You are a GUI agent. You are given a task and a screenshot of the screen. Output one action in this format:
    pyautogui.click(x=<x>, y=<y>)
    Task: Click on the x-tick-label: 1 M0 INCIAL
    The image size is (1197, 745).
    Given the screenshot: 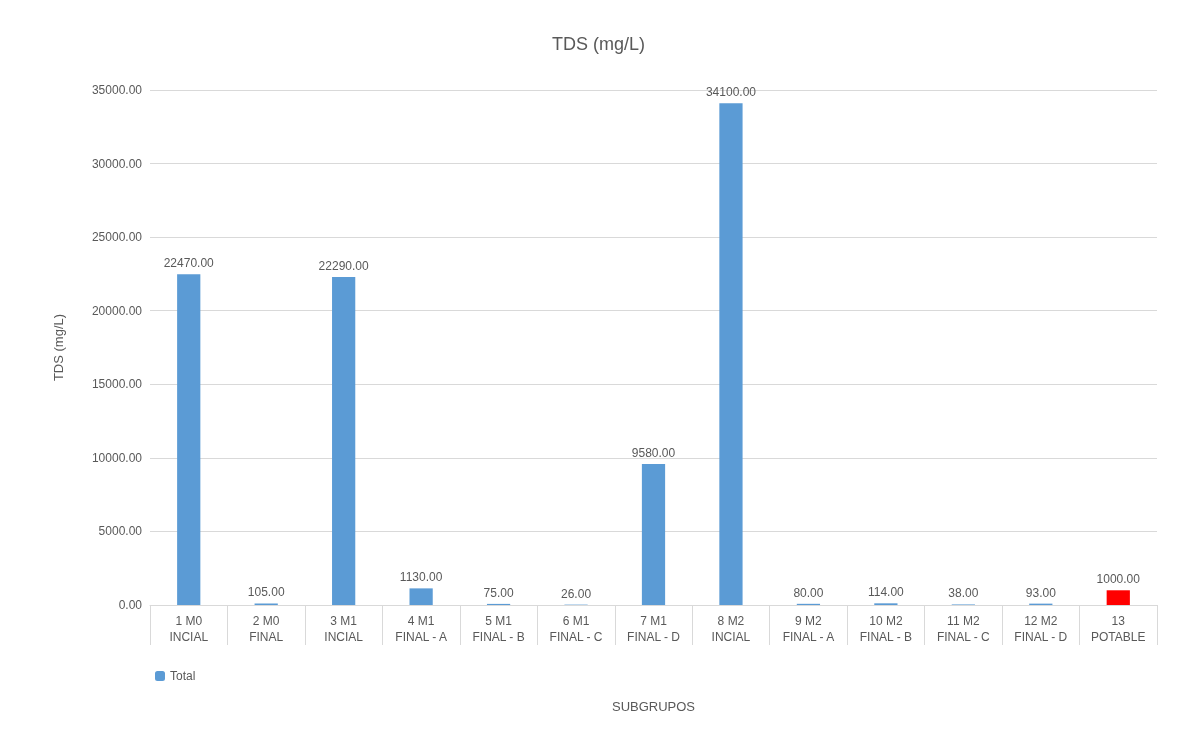 What is the action you would take?
    pyautogui.click(x=189, y=629)
    